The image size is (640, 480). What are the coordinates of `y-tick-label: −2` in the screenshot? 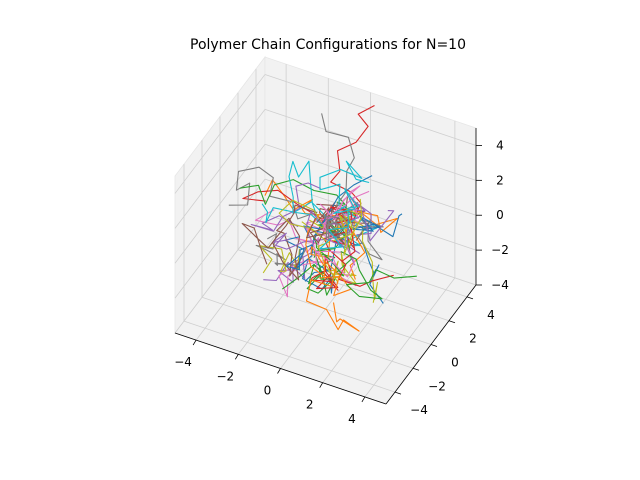 It's located at (437, 386).